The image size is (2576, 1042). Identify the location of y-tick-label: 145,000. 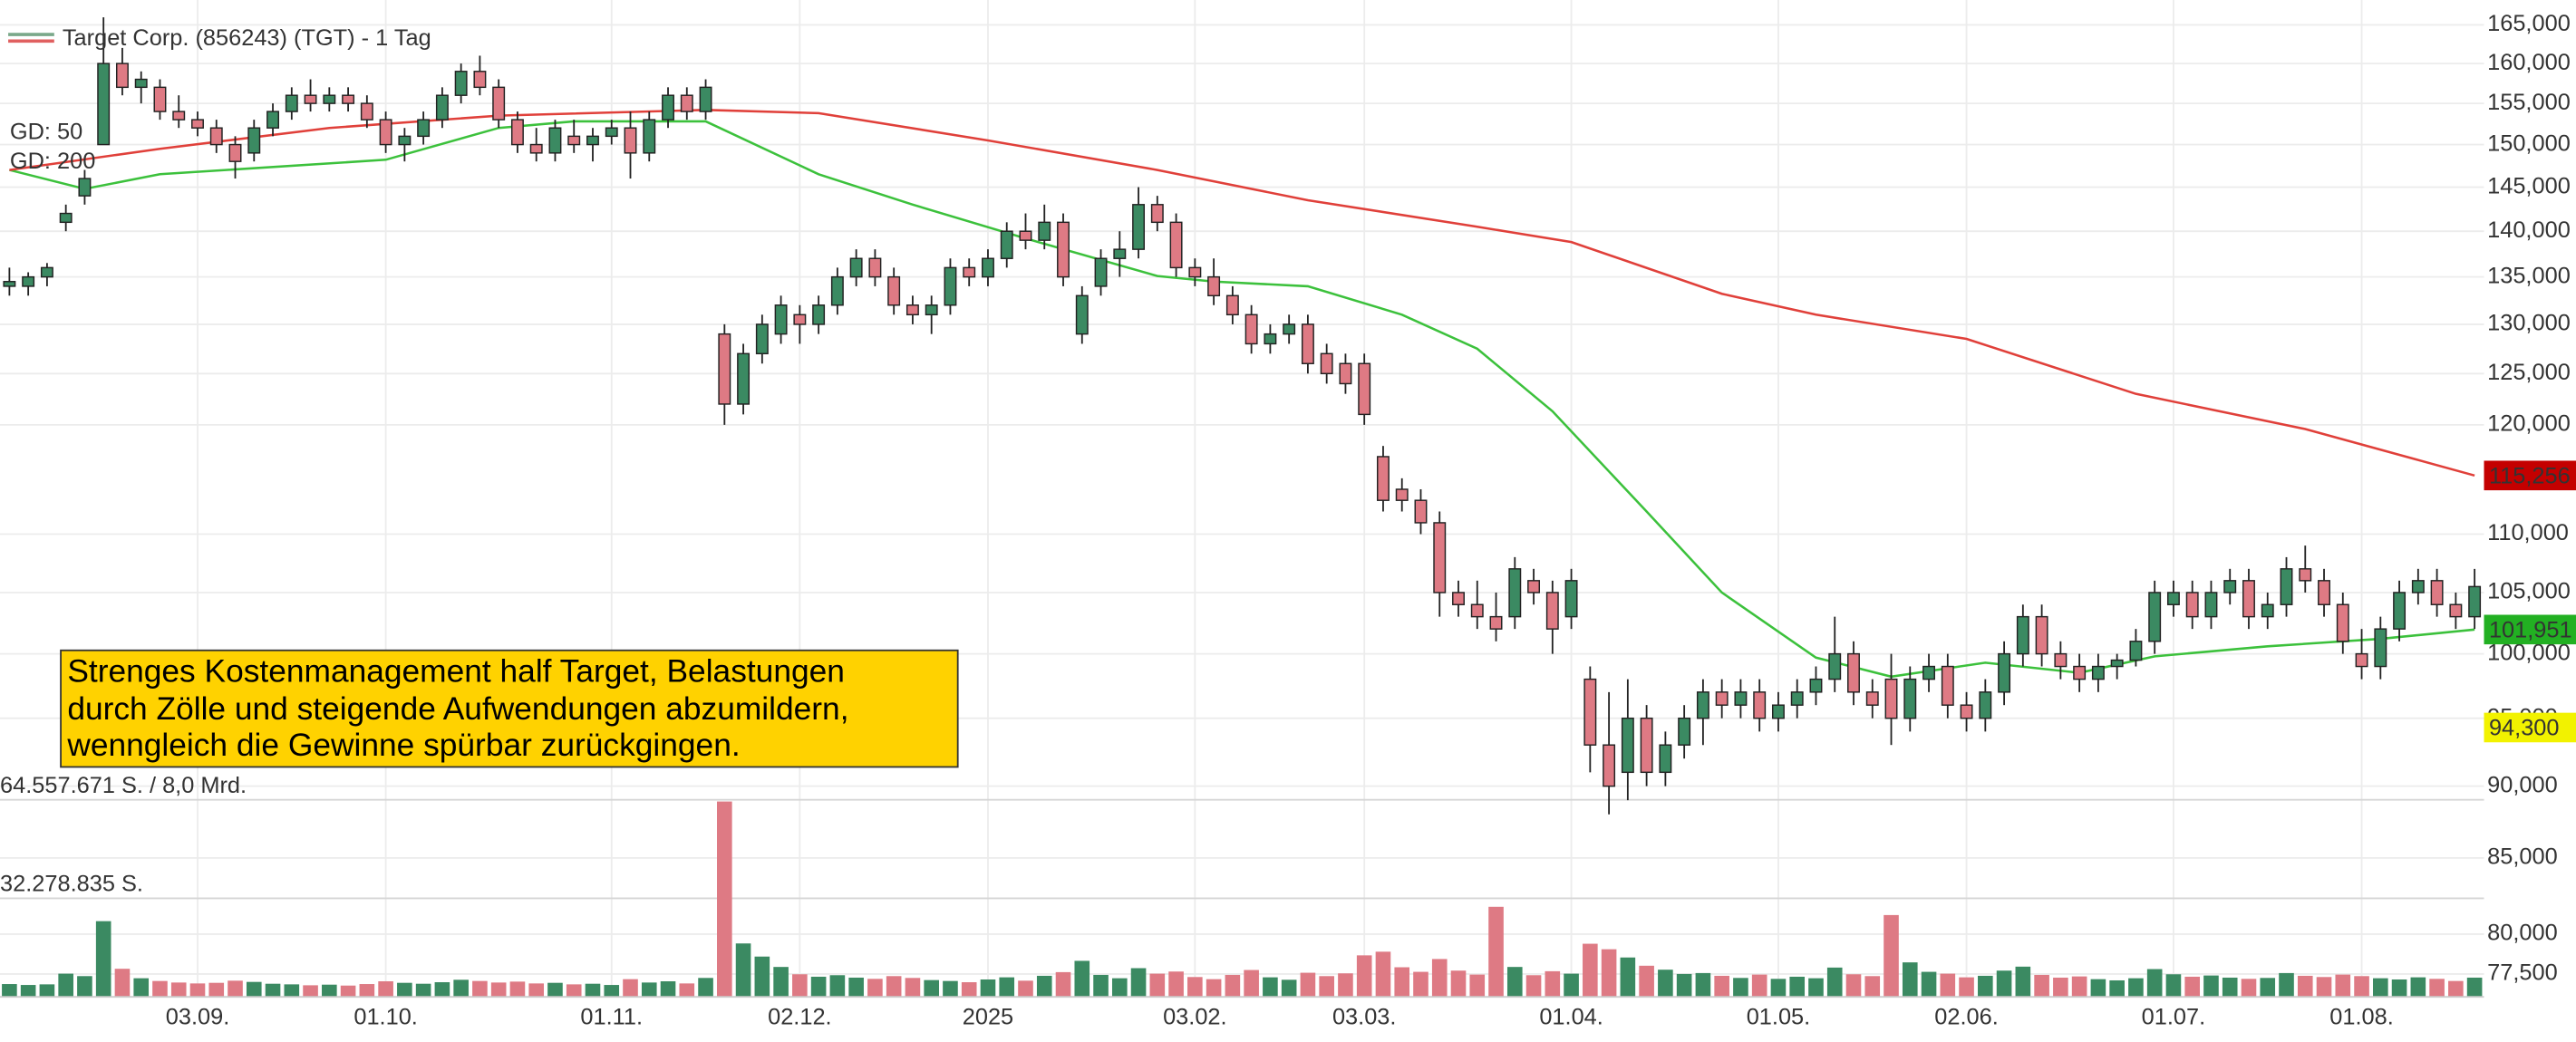
(2529, 185).